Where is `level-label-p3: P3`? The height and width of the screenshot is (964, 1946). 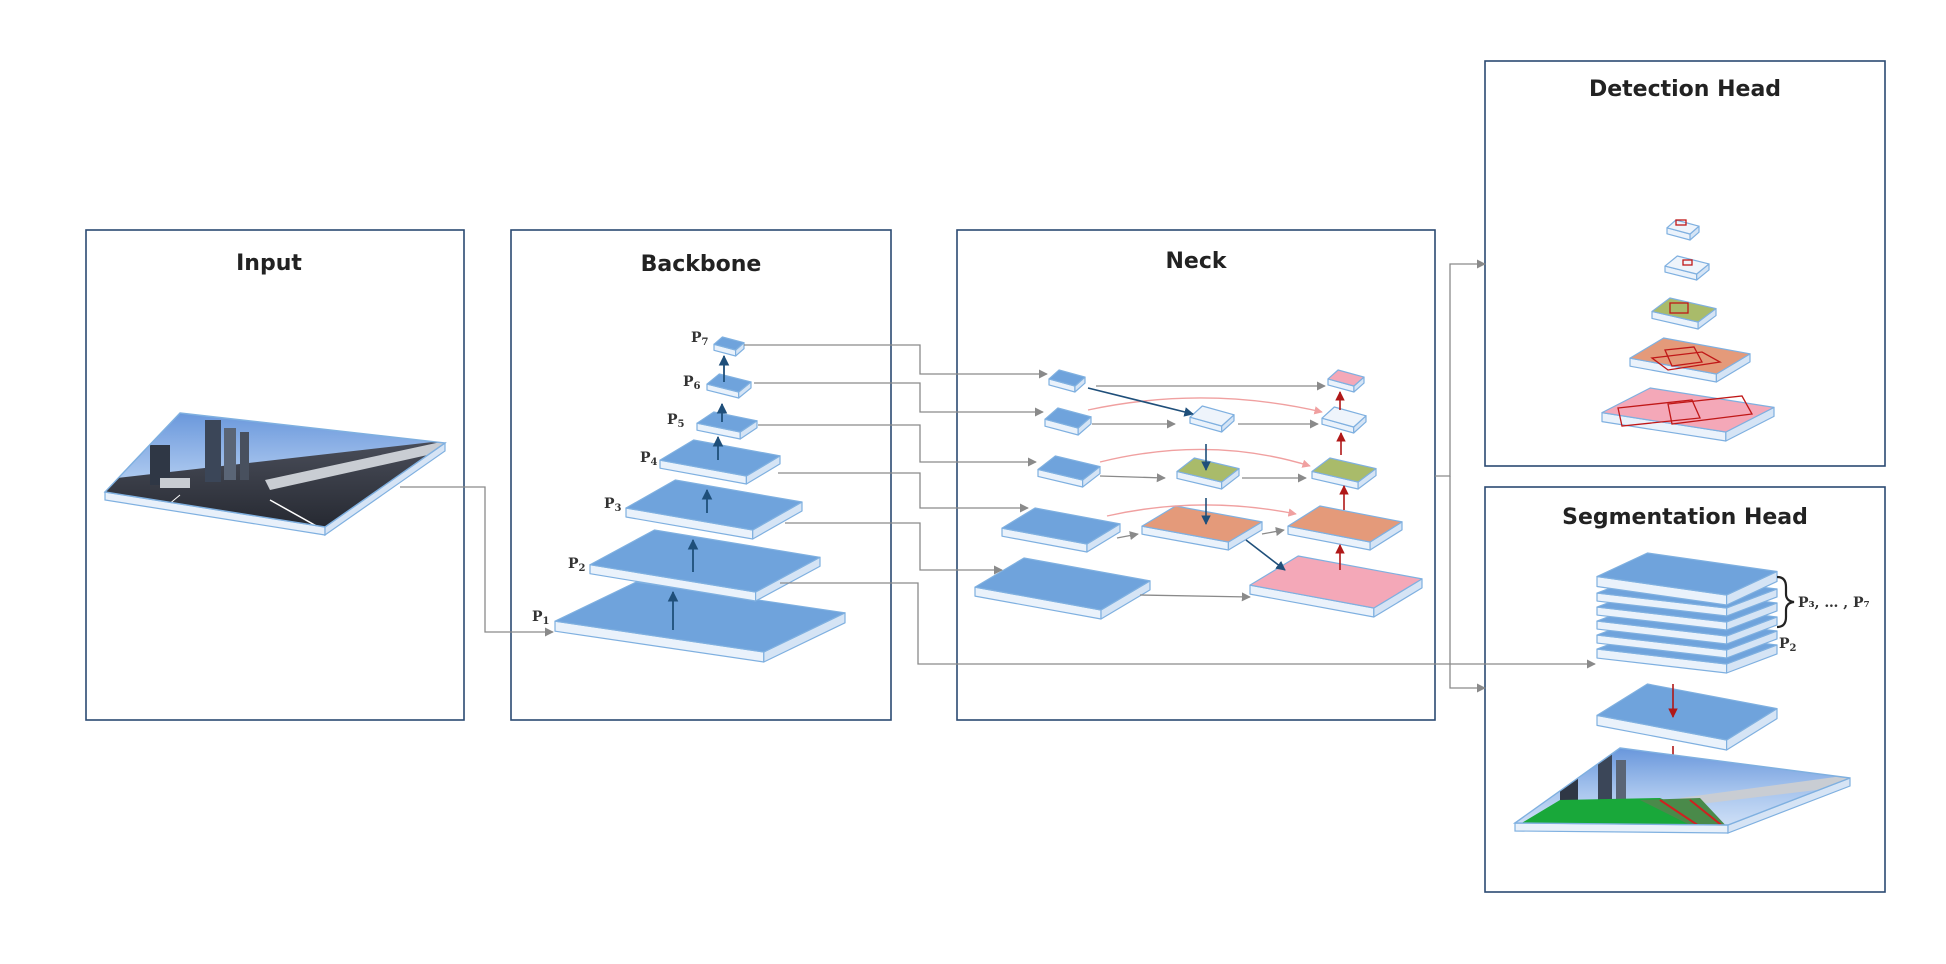 level-label-p3: P3 is located at coordinates (613, 505).